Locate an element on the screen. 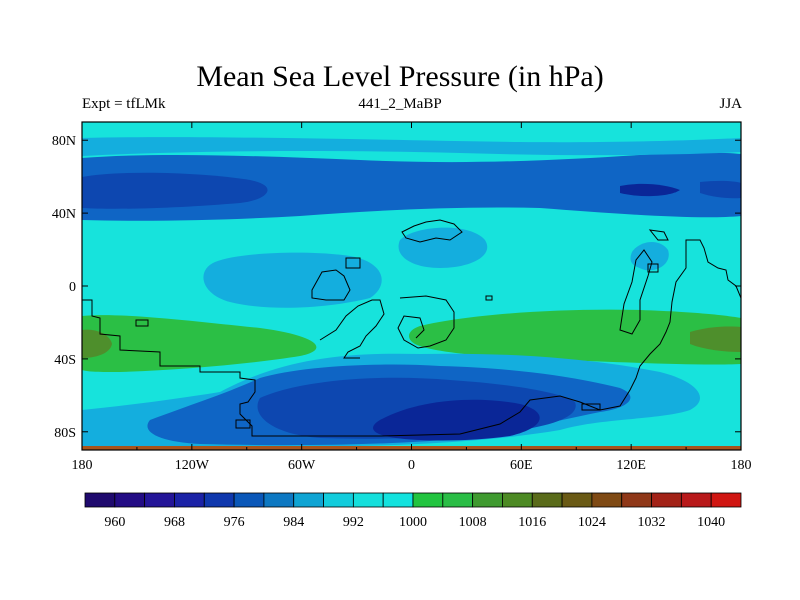  period-label: 441_2_MaBP is located at coordinates (400, 104).